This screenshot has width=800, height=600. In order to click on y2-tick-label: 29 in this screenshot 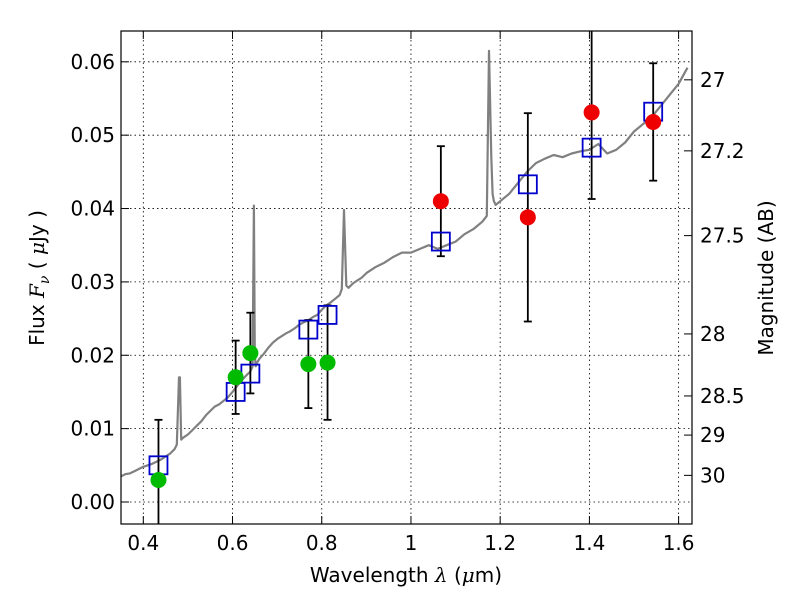, I will do `click(712, 435)`.